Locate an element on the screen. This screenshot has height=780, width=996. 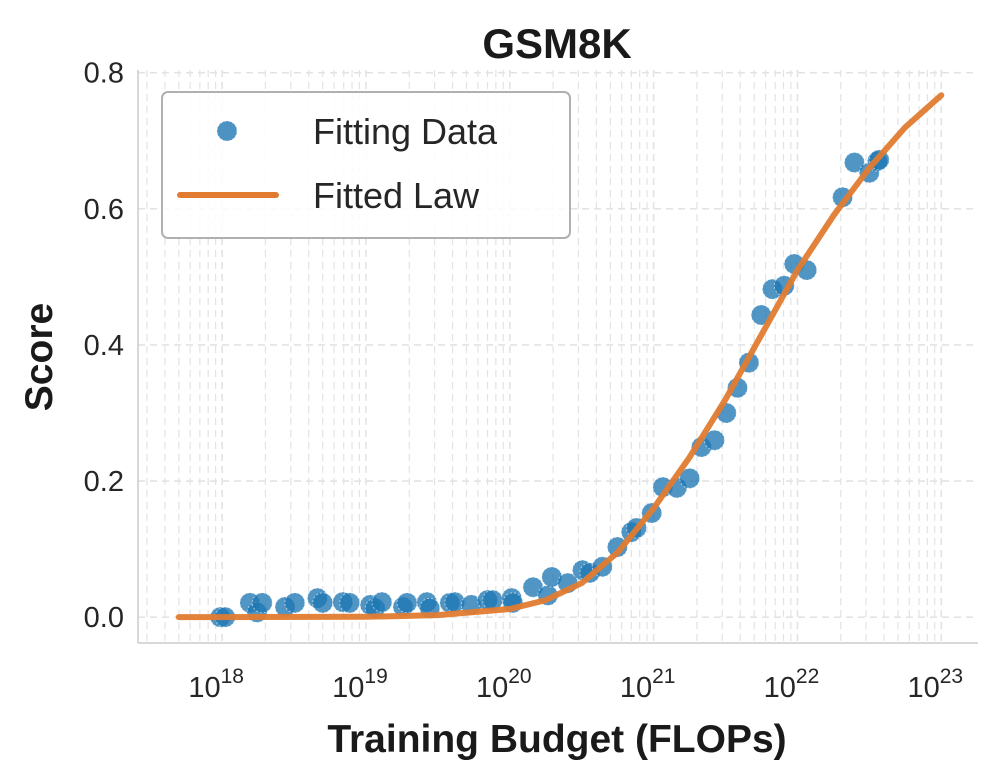
chart-title: GSM8K is located at coordinates (556, 43).